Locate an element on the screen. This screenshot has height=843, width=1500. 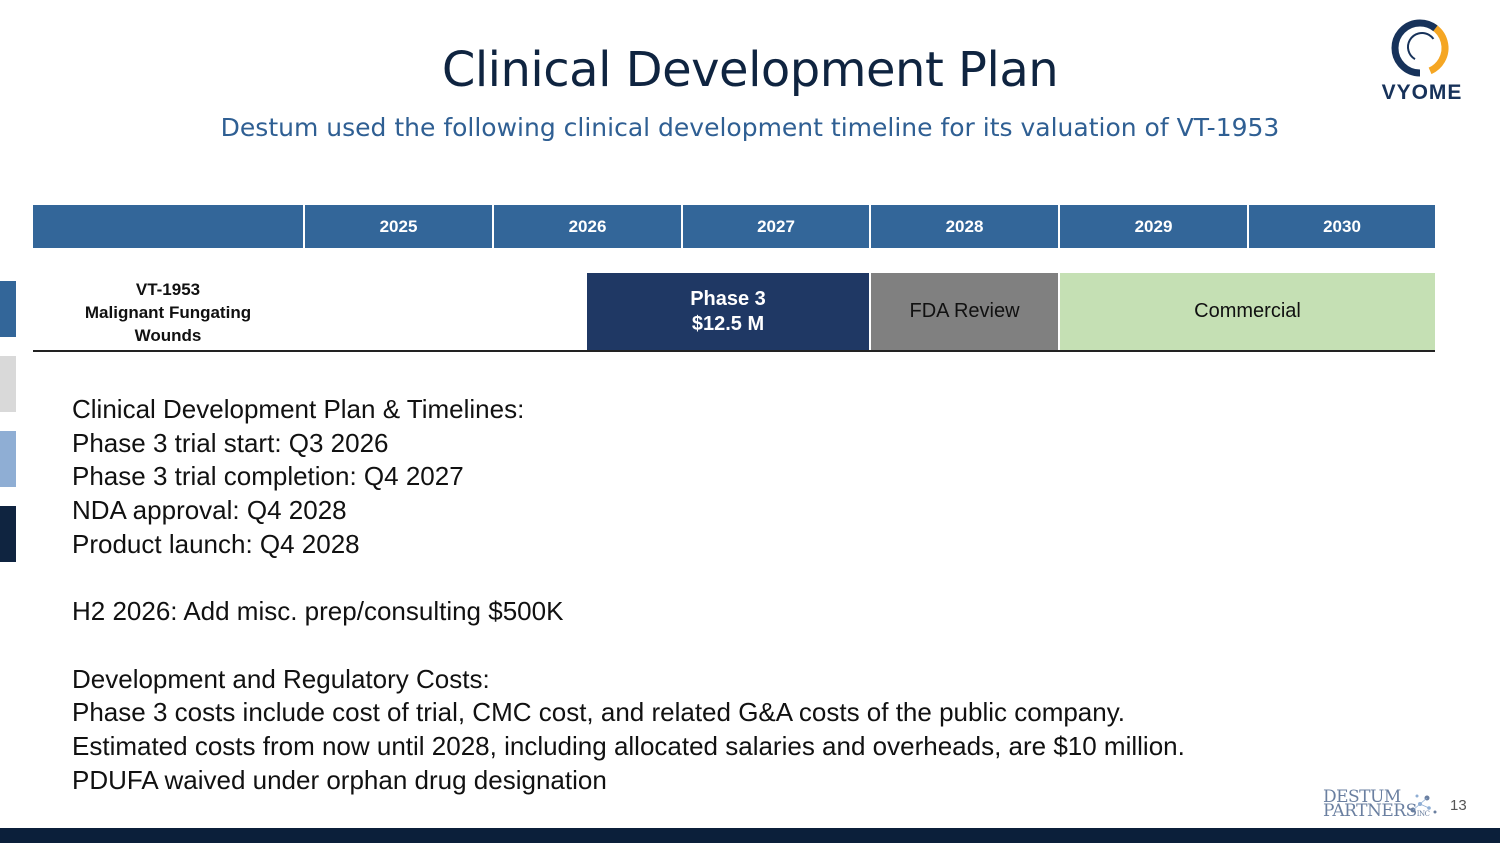
fda-review-label: FDA Review is located at coordinates (964, 311).